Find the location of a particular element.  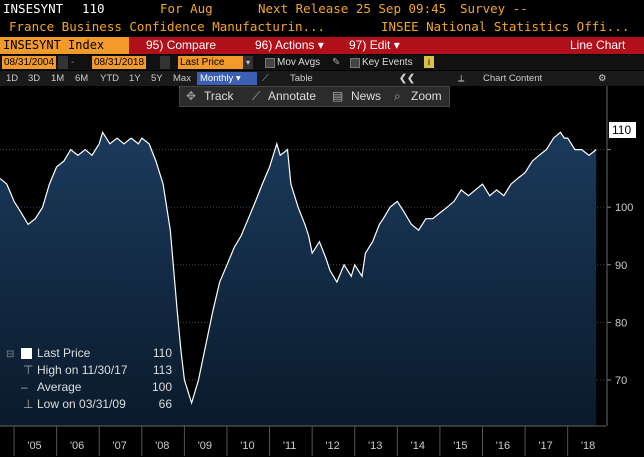

low-marker-icon: ⊥ is located at coordinates (28, 404).